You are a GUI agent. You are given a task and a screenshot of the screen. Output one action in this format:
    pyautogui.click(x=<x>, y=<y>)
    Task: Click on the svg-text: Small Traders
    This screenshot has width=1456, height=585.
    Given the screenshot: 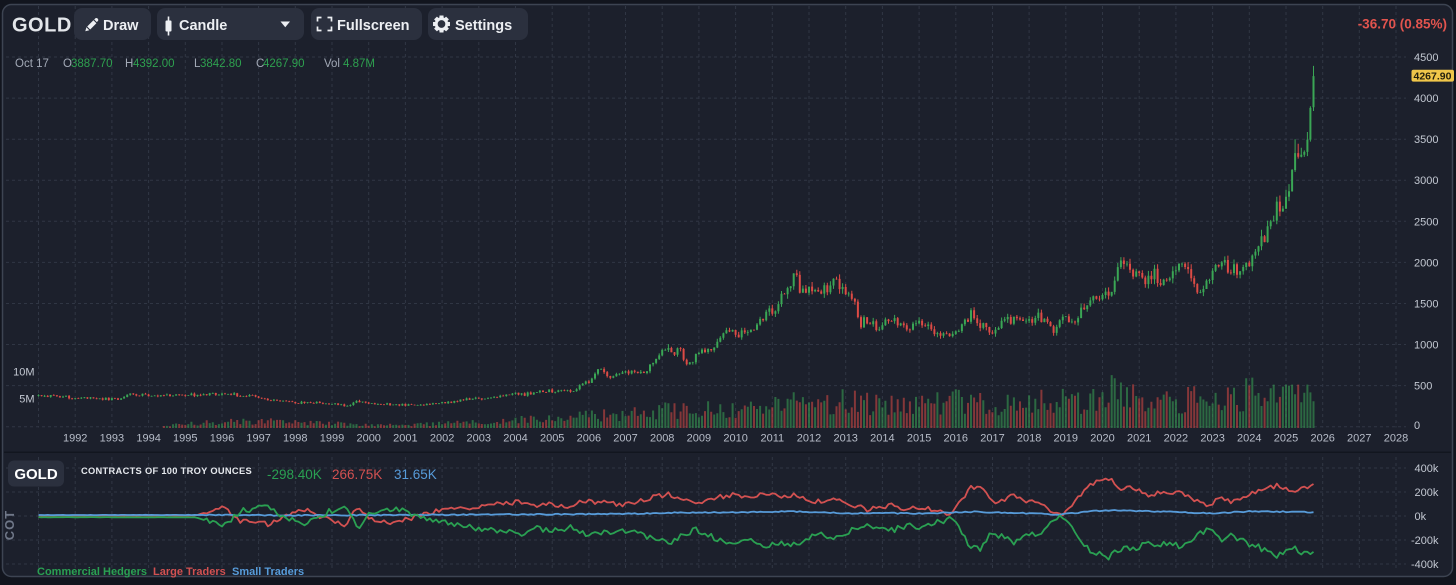 What is the action you would take?
    pyautogui.click(x=268, y=572)
    